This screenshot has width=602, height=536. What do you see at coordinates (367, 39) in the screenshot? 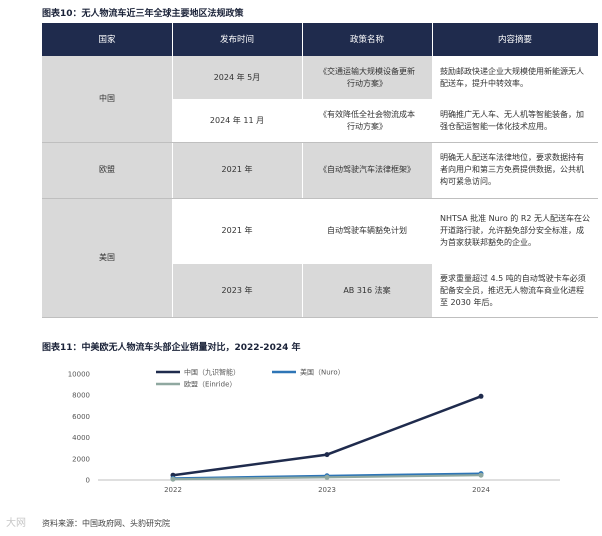
I see `table-header-policy: 政策名称` at bounding box center [367, 39].